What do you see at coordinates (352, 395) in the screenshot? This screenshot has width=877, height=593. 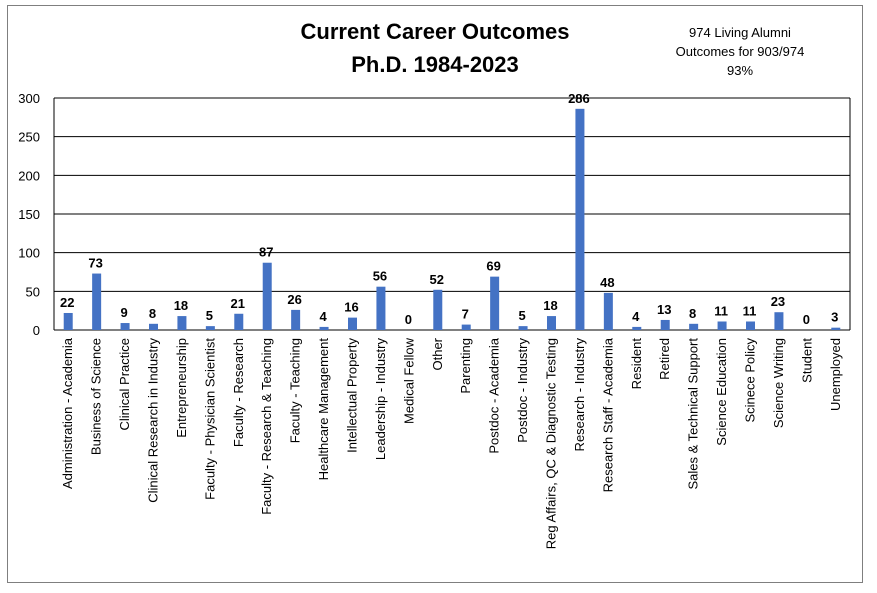 I see `x-tick-label: Intellectual Property` at bounding box center [352, 395].